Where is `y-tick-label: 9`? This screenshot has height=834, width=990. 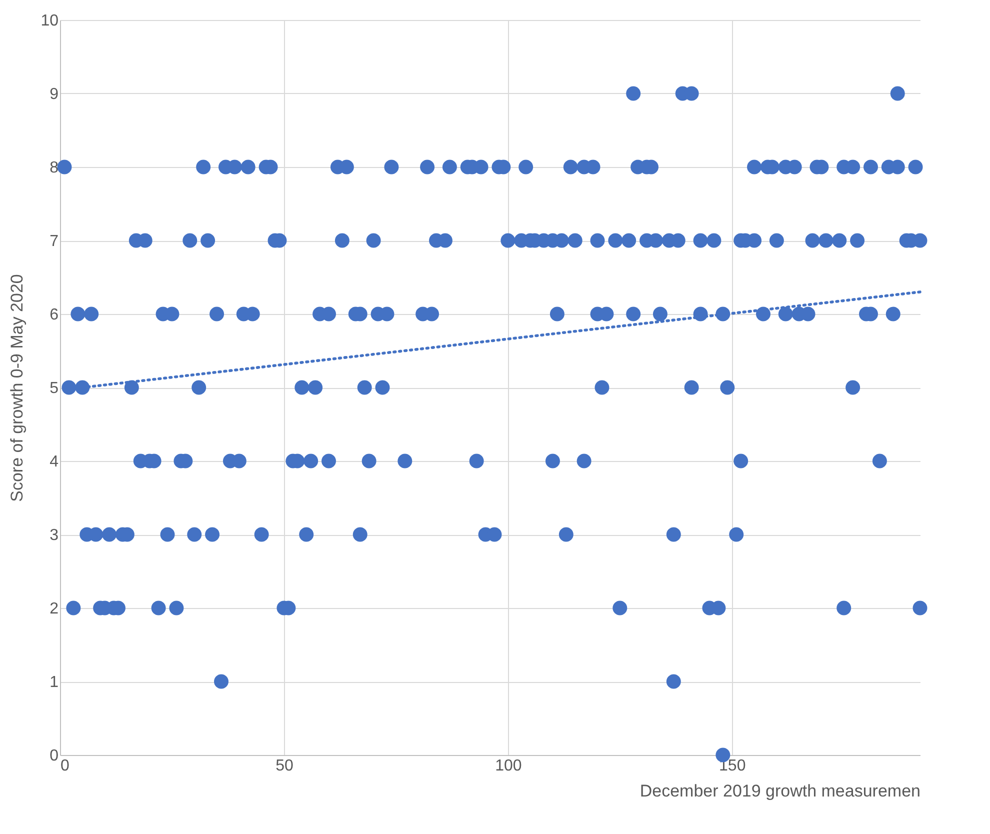
y-tick-label: 9 is located at coordinates (54, 94).